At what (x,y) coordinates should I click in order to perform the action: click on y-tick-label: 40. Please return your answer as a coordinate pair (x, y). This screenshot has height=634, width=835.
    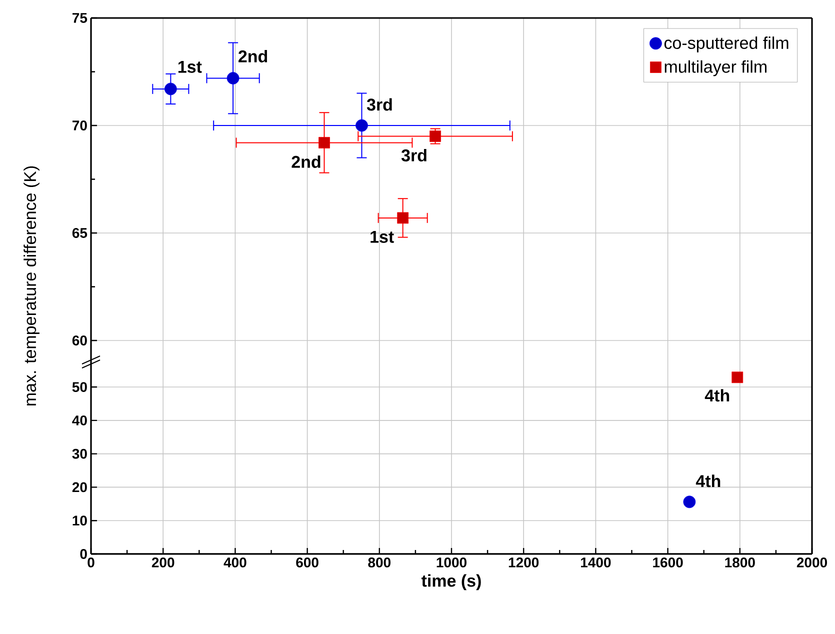
    Looking at the image, I should click on (79, 420).